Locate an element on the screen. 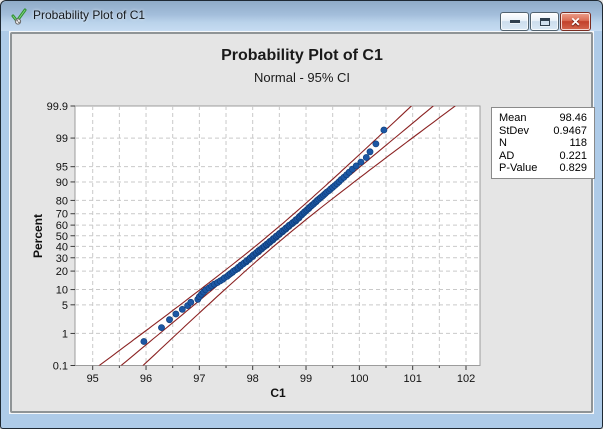  caption-buttons: ✕ is located at coordinates (545, 21).